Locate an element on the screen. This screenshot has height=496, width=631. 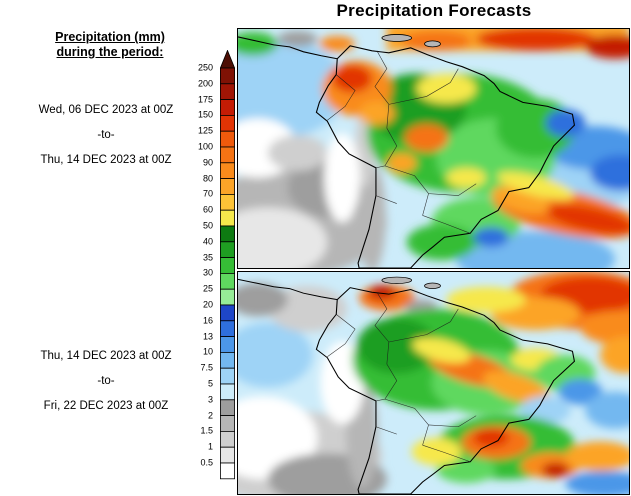
period-2-start: Thu, 14 DEC 2023 at 00Z is located at coordinates (106, 356).